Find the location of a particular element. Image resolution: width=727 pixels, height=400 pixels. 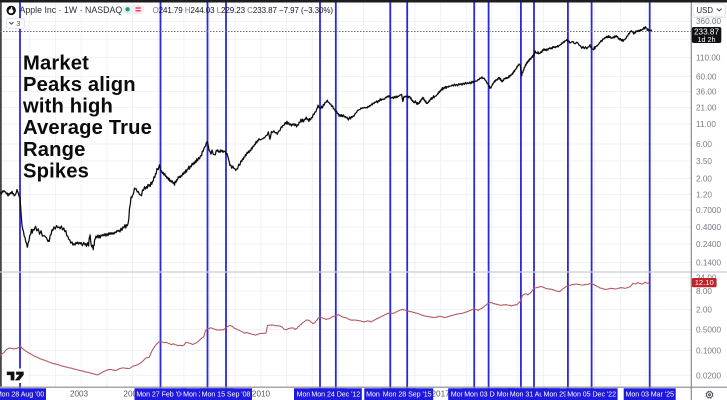

svg-text: with high is located at coordinates (67, 107).